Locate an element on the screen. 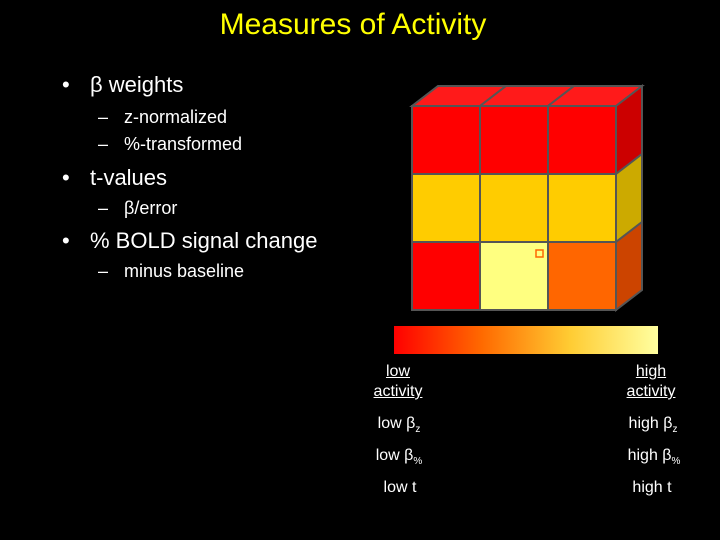  sub-bullet-minus-baseline: – minus baseline is located at coordinates (171, 271).